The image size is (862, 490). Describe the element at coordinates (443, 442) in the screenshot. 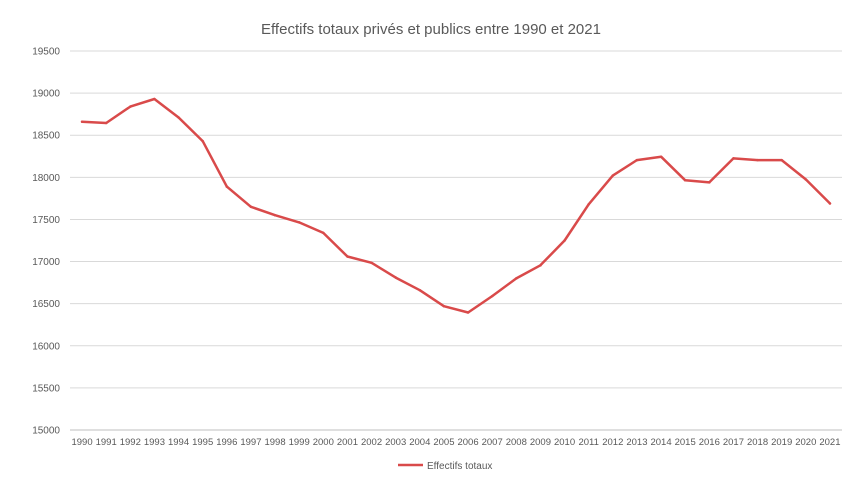

I see `x-tick-label: 2005` at that location.